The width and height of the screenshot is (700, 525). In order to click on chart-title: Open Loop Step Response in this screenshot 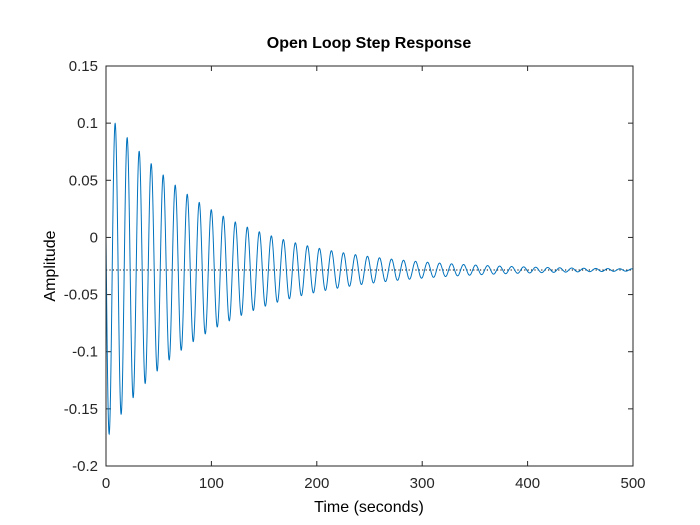, I will do `click(369, 43)`.